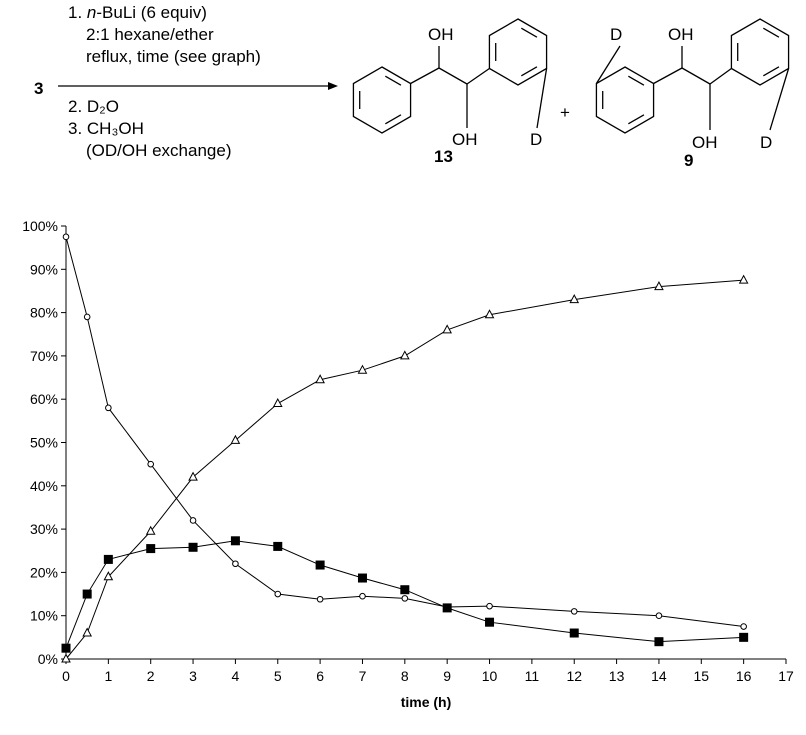  Describe the element at coordinates (278, 676) in the screenshot. I see `x-tick-label: 5` at that location.